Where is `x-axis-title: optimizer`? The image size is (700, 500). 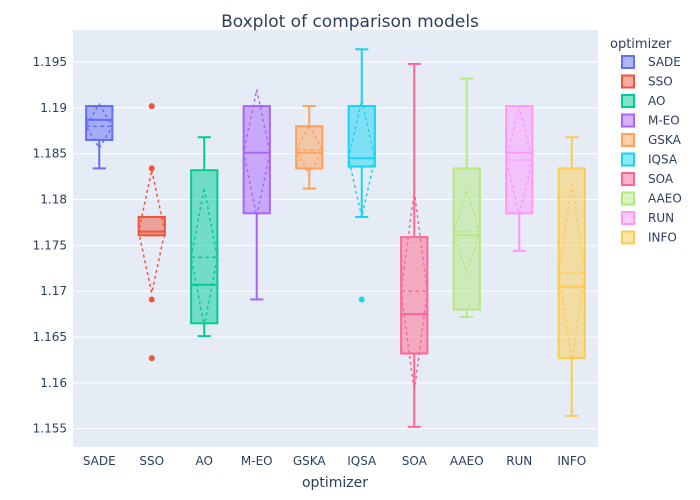 x-axis-title: optimizer is located at coordinates (335, 483).